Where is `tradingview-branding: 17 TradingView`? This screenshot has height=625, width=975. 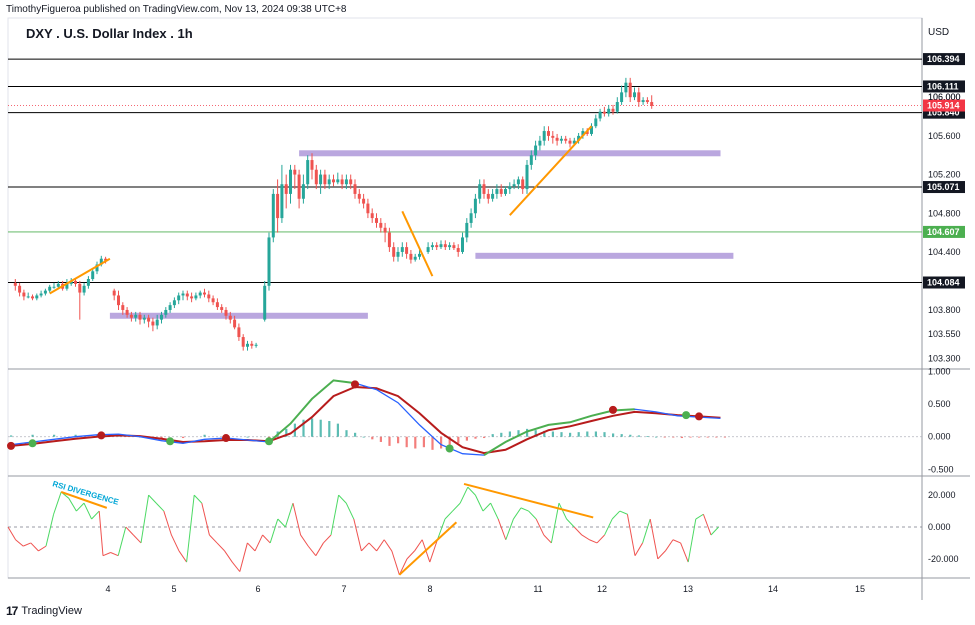
tradingview-branding: 17 TradingView is located at coordinates (44, 611).